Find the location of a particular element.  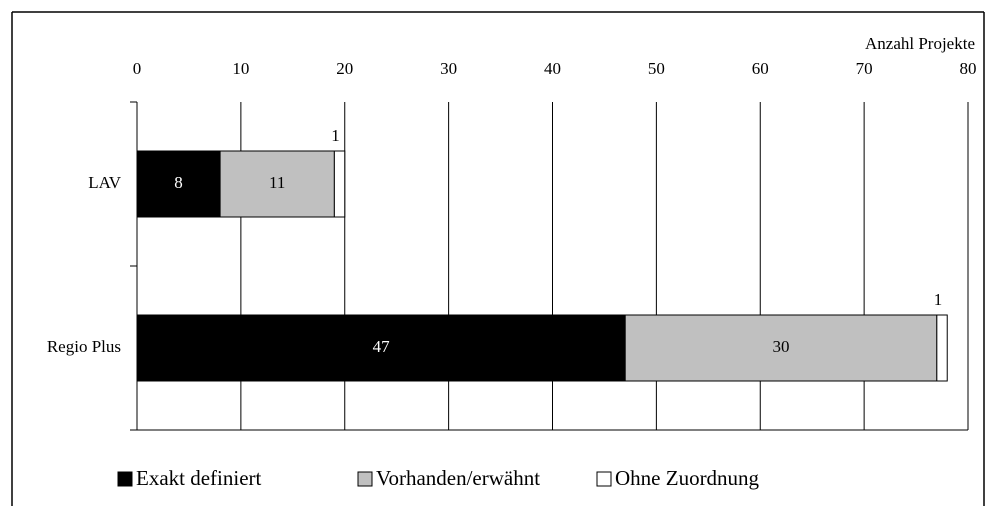

y-tick-label: LAV is located at coordinates (104, 182).